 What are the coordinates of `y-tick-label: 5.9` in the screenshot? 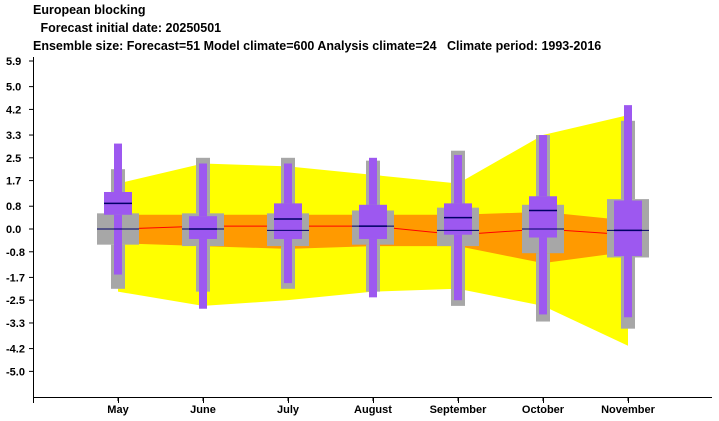 It's located at (13, 62).